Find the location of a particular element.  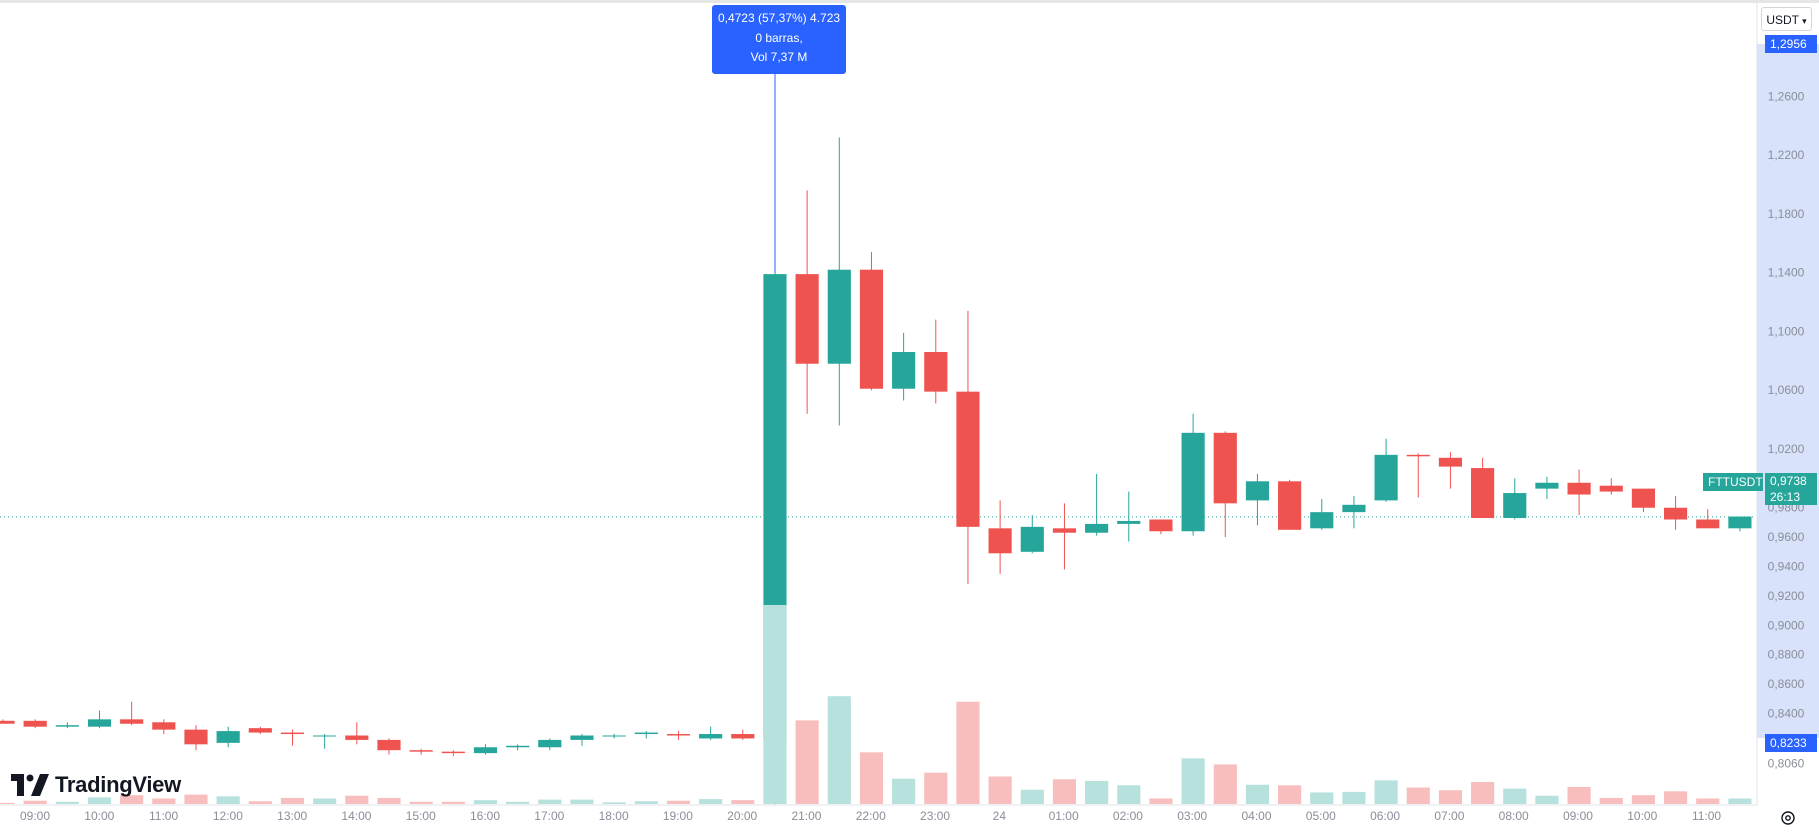

y-tick-label: 1,1400 is located at coordinates (1786, 273).